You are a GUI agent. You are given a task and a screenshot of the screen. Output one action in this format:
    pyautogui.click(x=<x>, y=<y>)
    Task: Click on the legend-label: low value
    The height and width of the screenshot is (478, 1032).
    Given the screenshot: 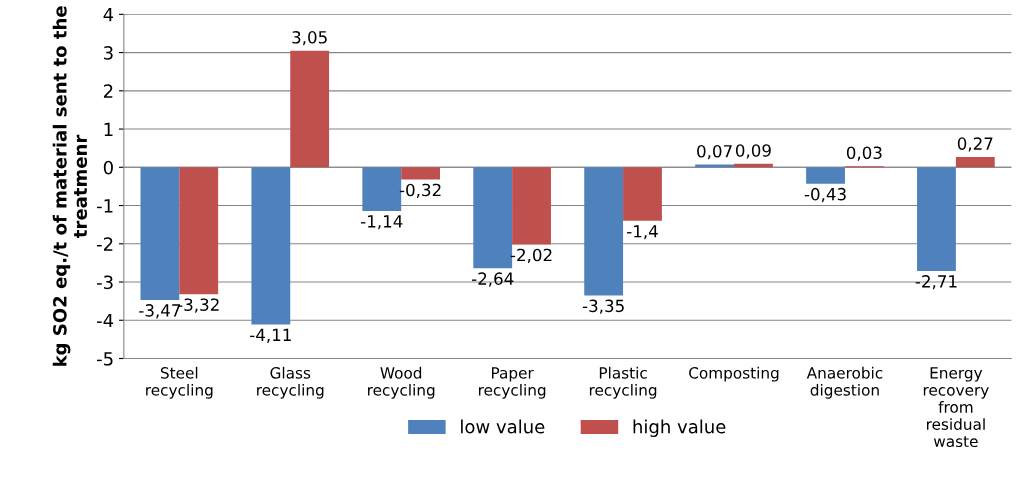 What is the action you would take?
    pyautogui.click(x=503, y=426)
    